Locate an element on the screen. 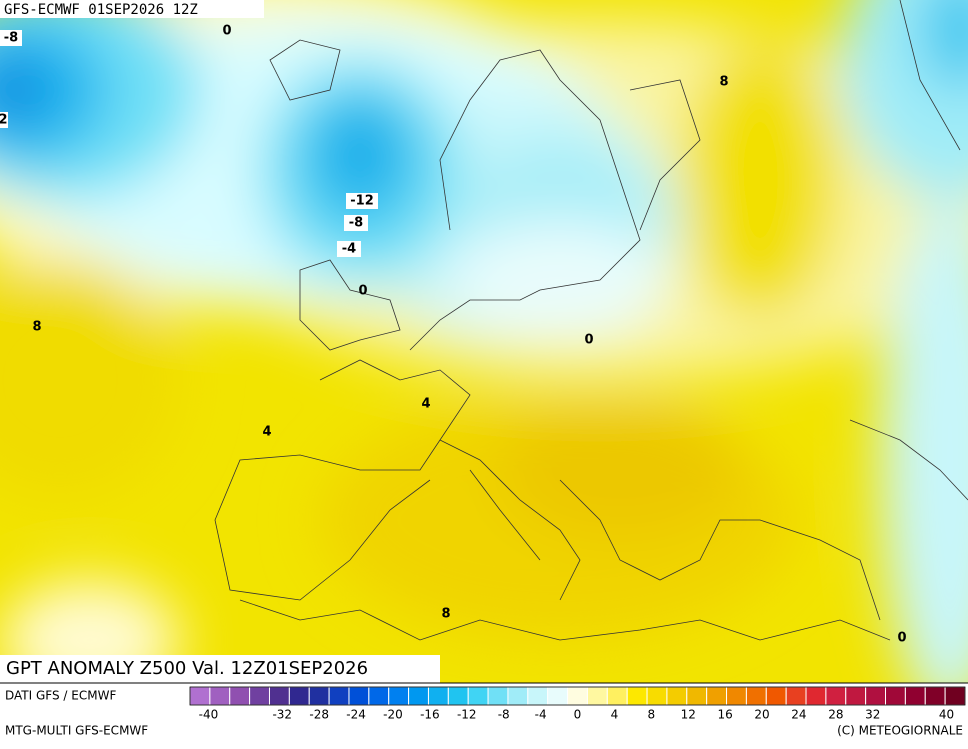 Image resolution: width=968 pixels, height=749 pixels. colorbar-tick-label: 28 is located at coordinates (835, 715).